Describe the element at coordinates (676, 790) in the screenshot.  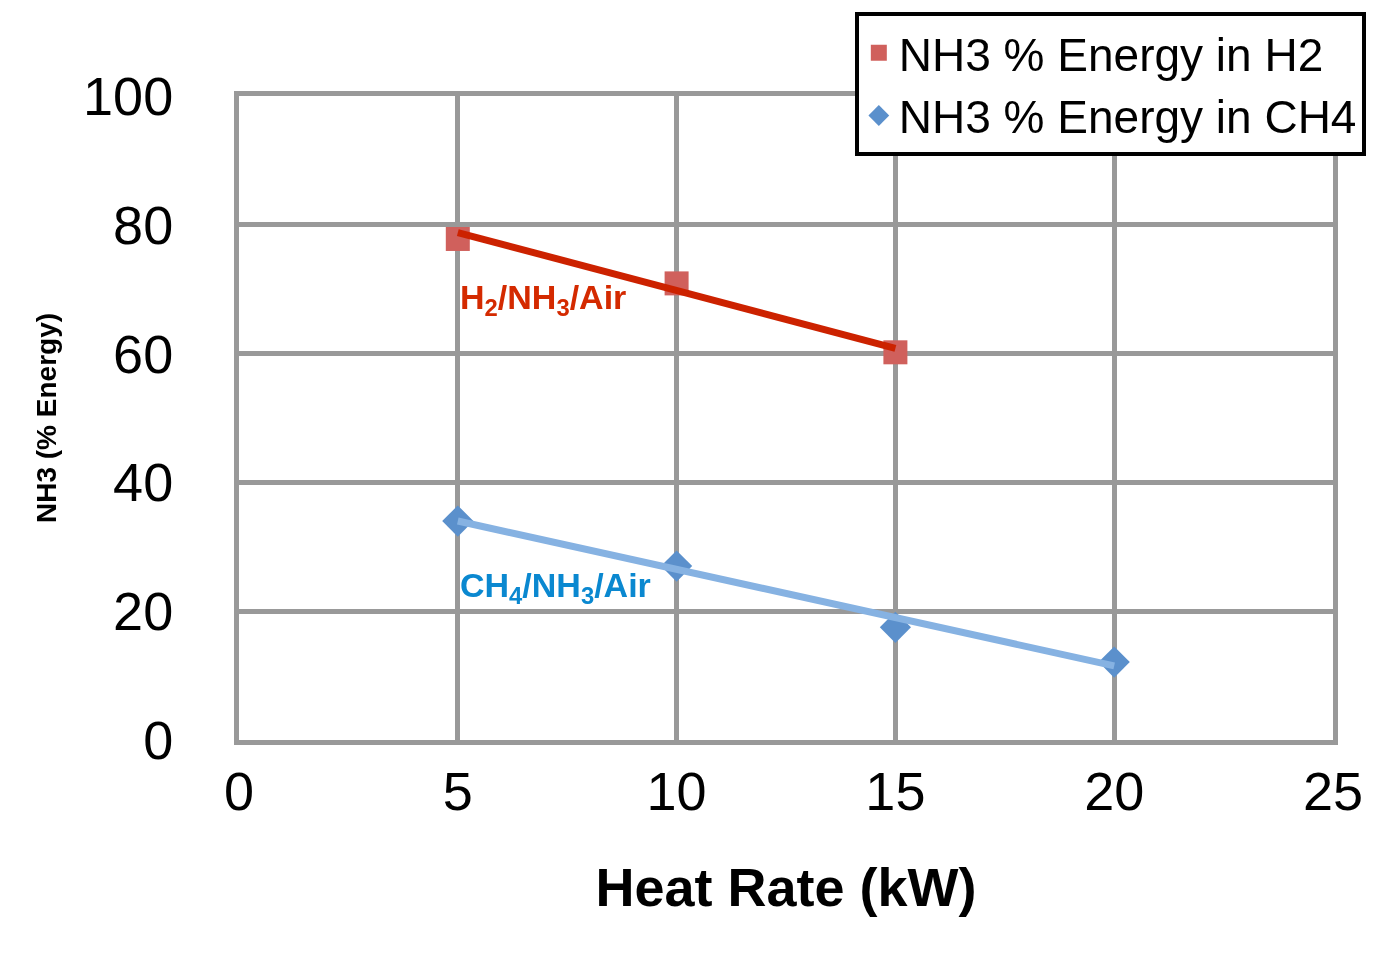
I see `x-tick-label: 10` at that location.